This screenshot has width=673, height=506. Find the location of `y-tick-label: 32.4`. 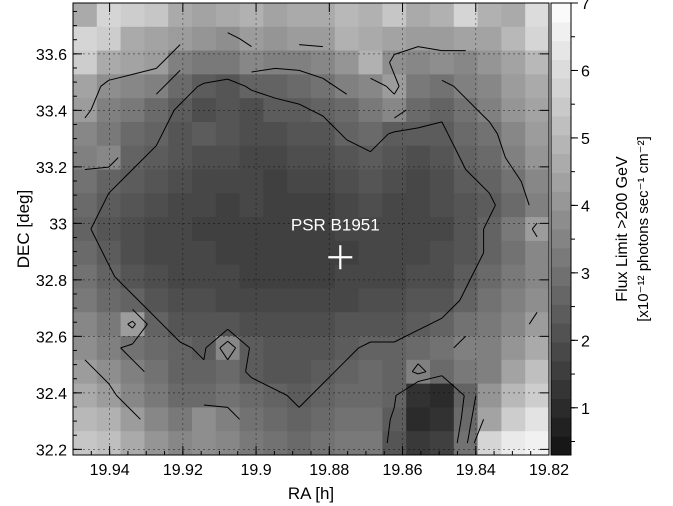

y-tick-label: 32.4 is located at coordinates (51, 394).